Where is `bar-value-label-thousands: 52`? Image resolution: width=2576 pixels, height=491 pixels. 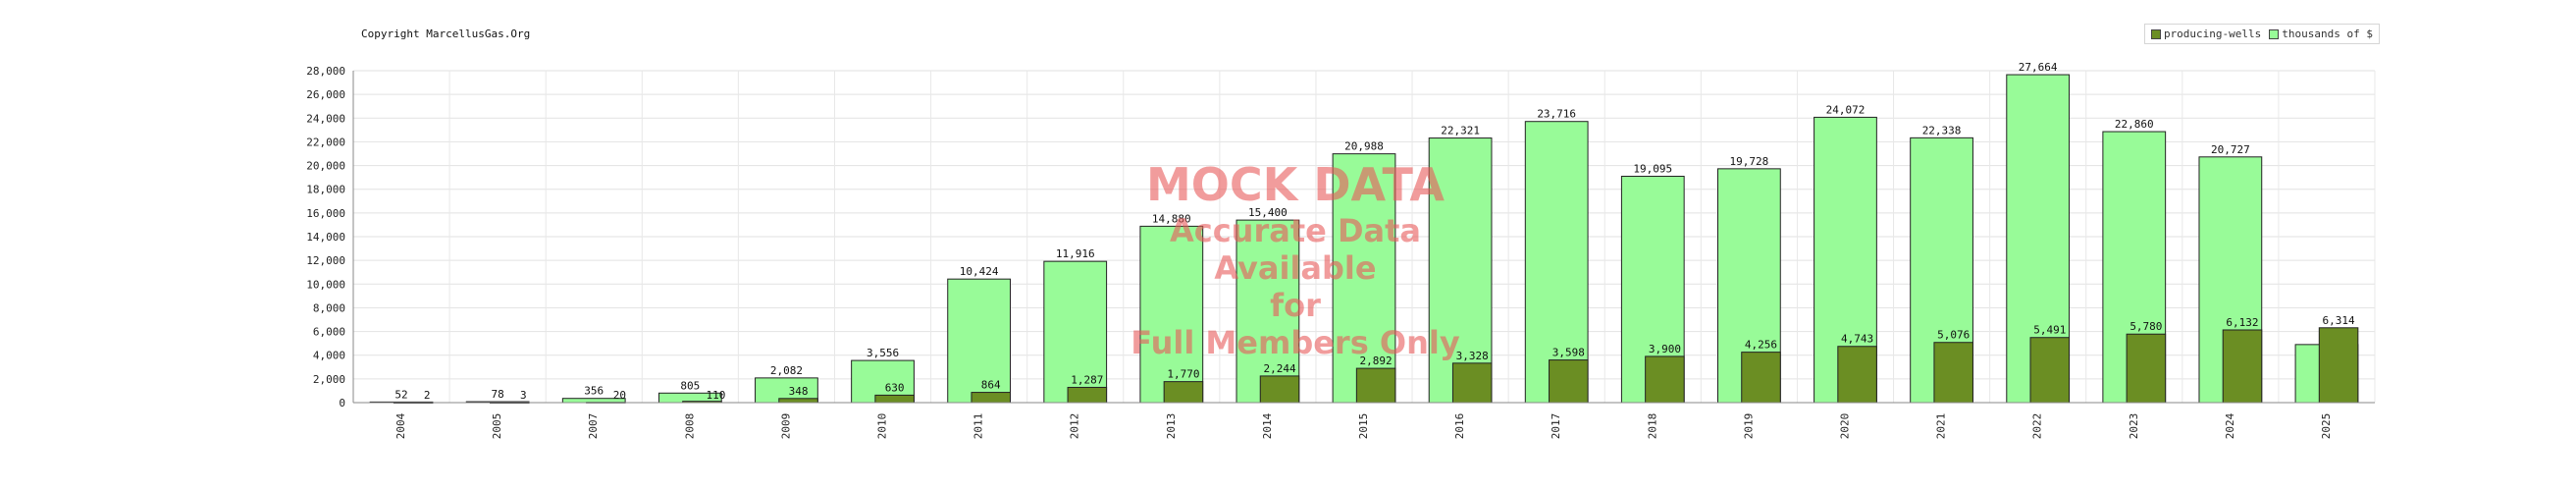 bar-value-label-thousands: 52 is located at coordinates (400, 394).